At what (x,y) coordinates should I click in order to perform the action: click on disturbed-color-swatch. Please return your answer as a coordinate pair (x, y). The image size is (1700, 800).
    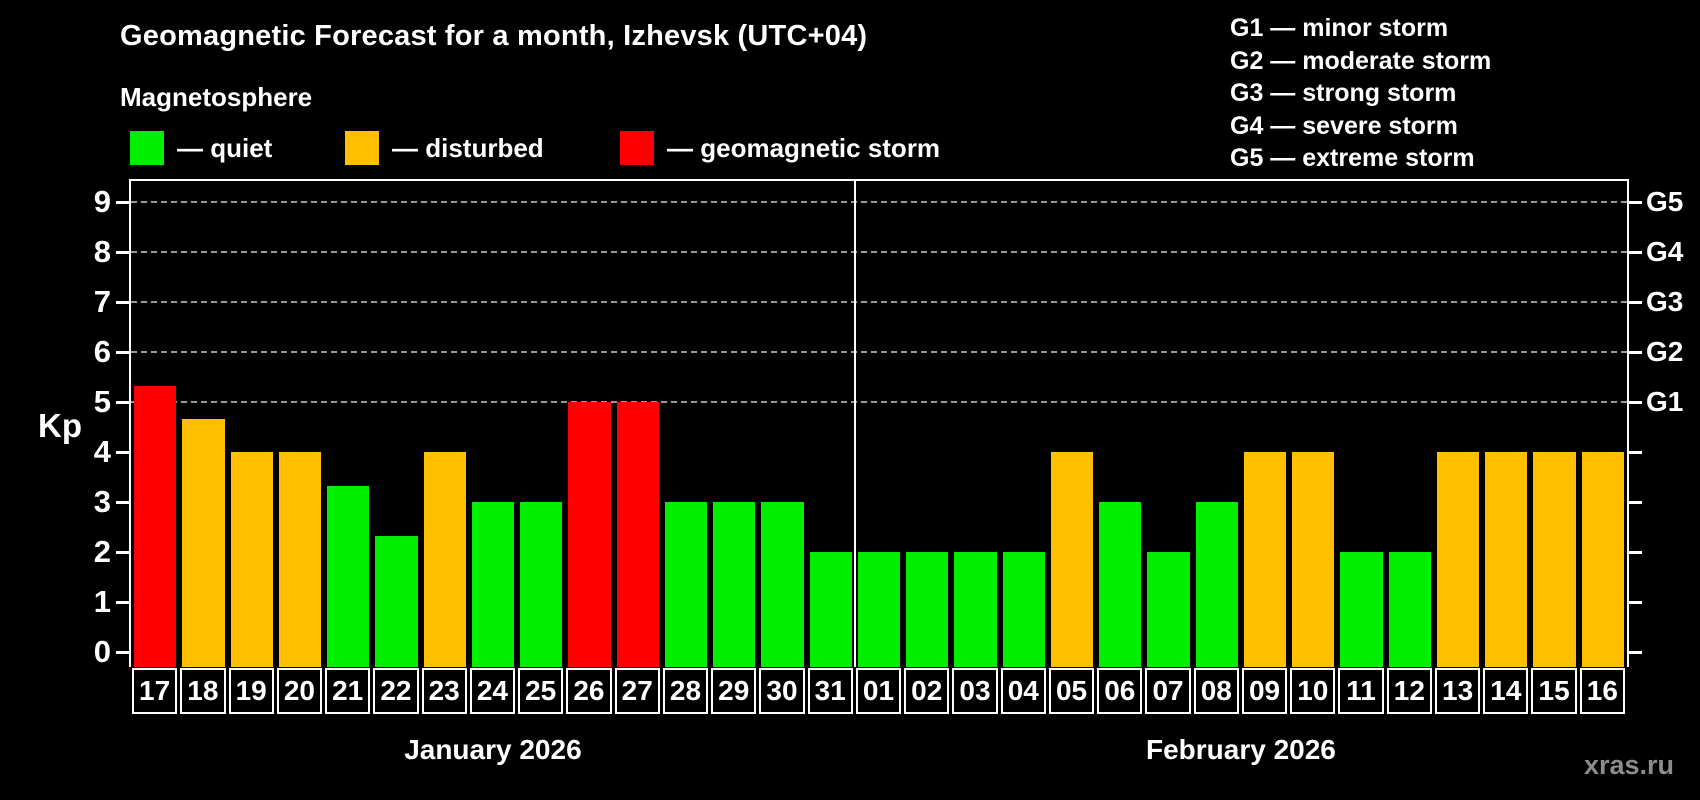
    Looking at the image, I should click on (362, 148).